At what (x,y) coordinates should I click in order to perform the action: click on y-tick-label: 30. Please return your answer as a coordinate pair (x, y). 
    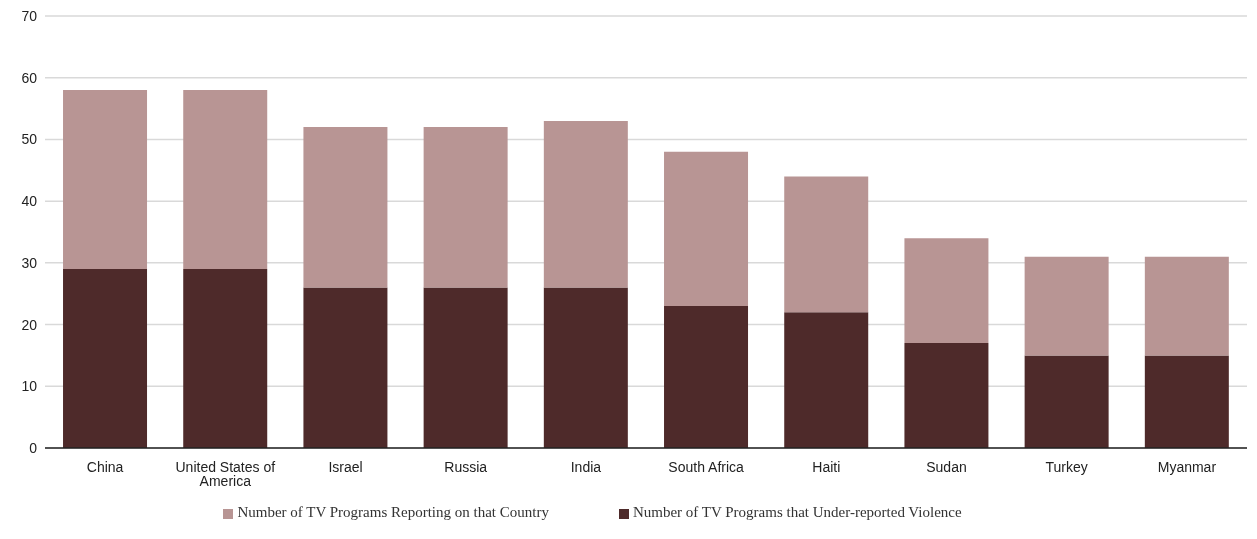
    Looking at the image, I should click on (29, 262).